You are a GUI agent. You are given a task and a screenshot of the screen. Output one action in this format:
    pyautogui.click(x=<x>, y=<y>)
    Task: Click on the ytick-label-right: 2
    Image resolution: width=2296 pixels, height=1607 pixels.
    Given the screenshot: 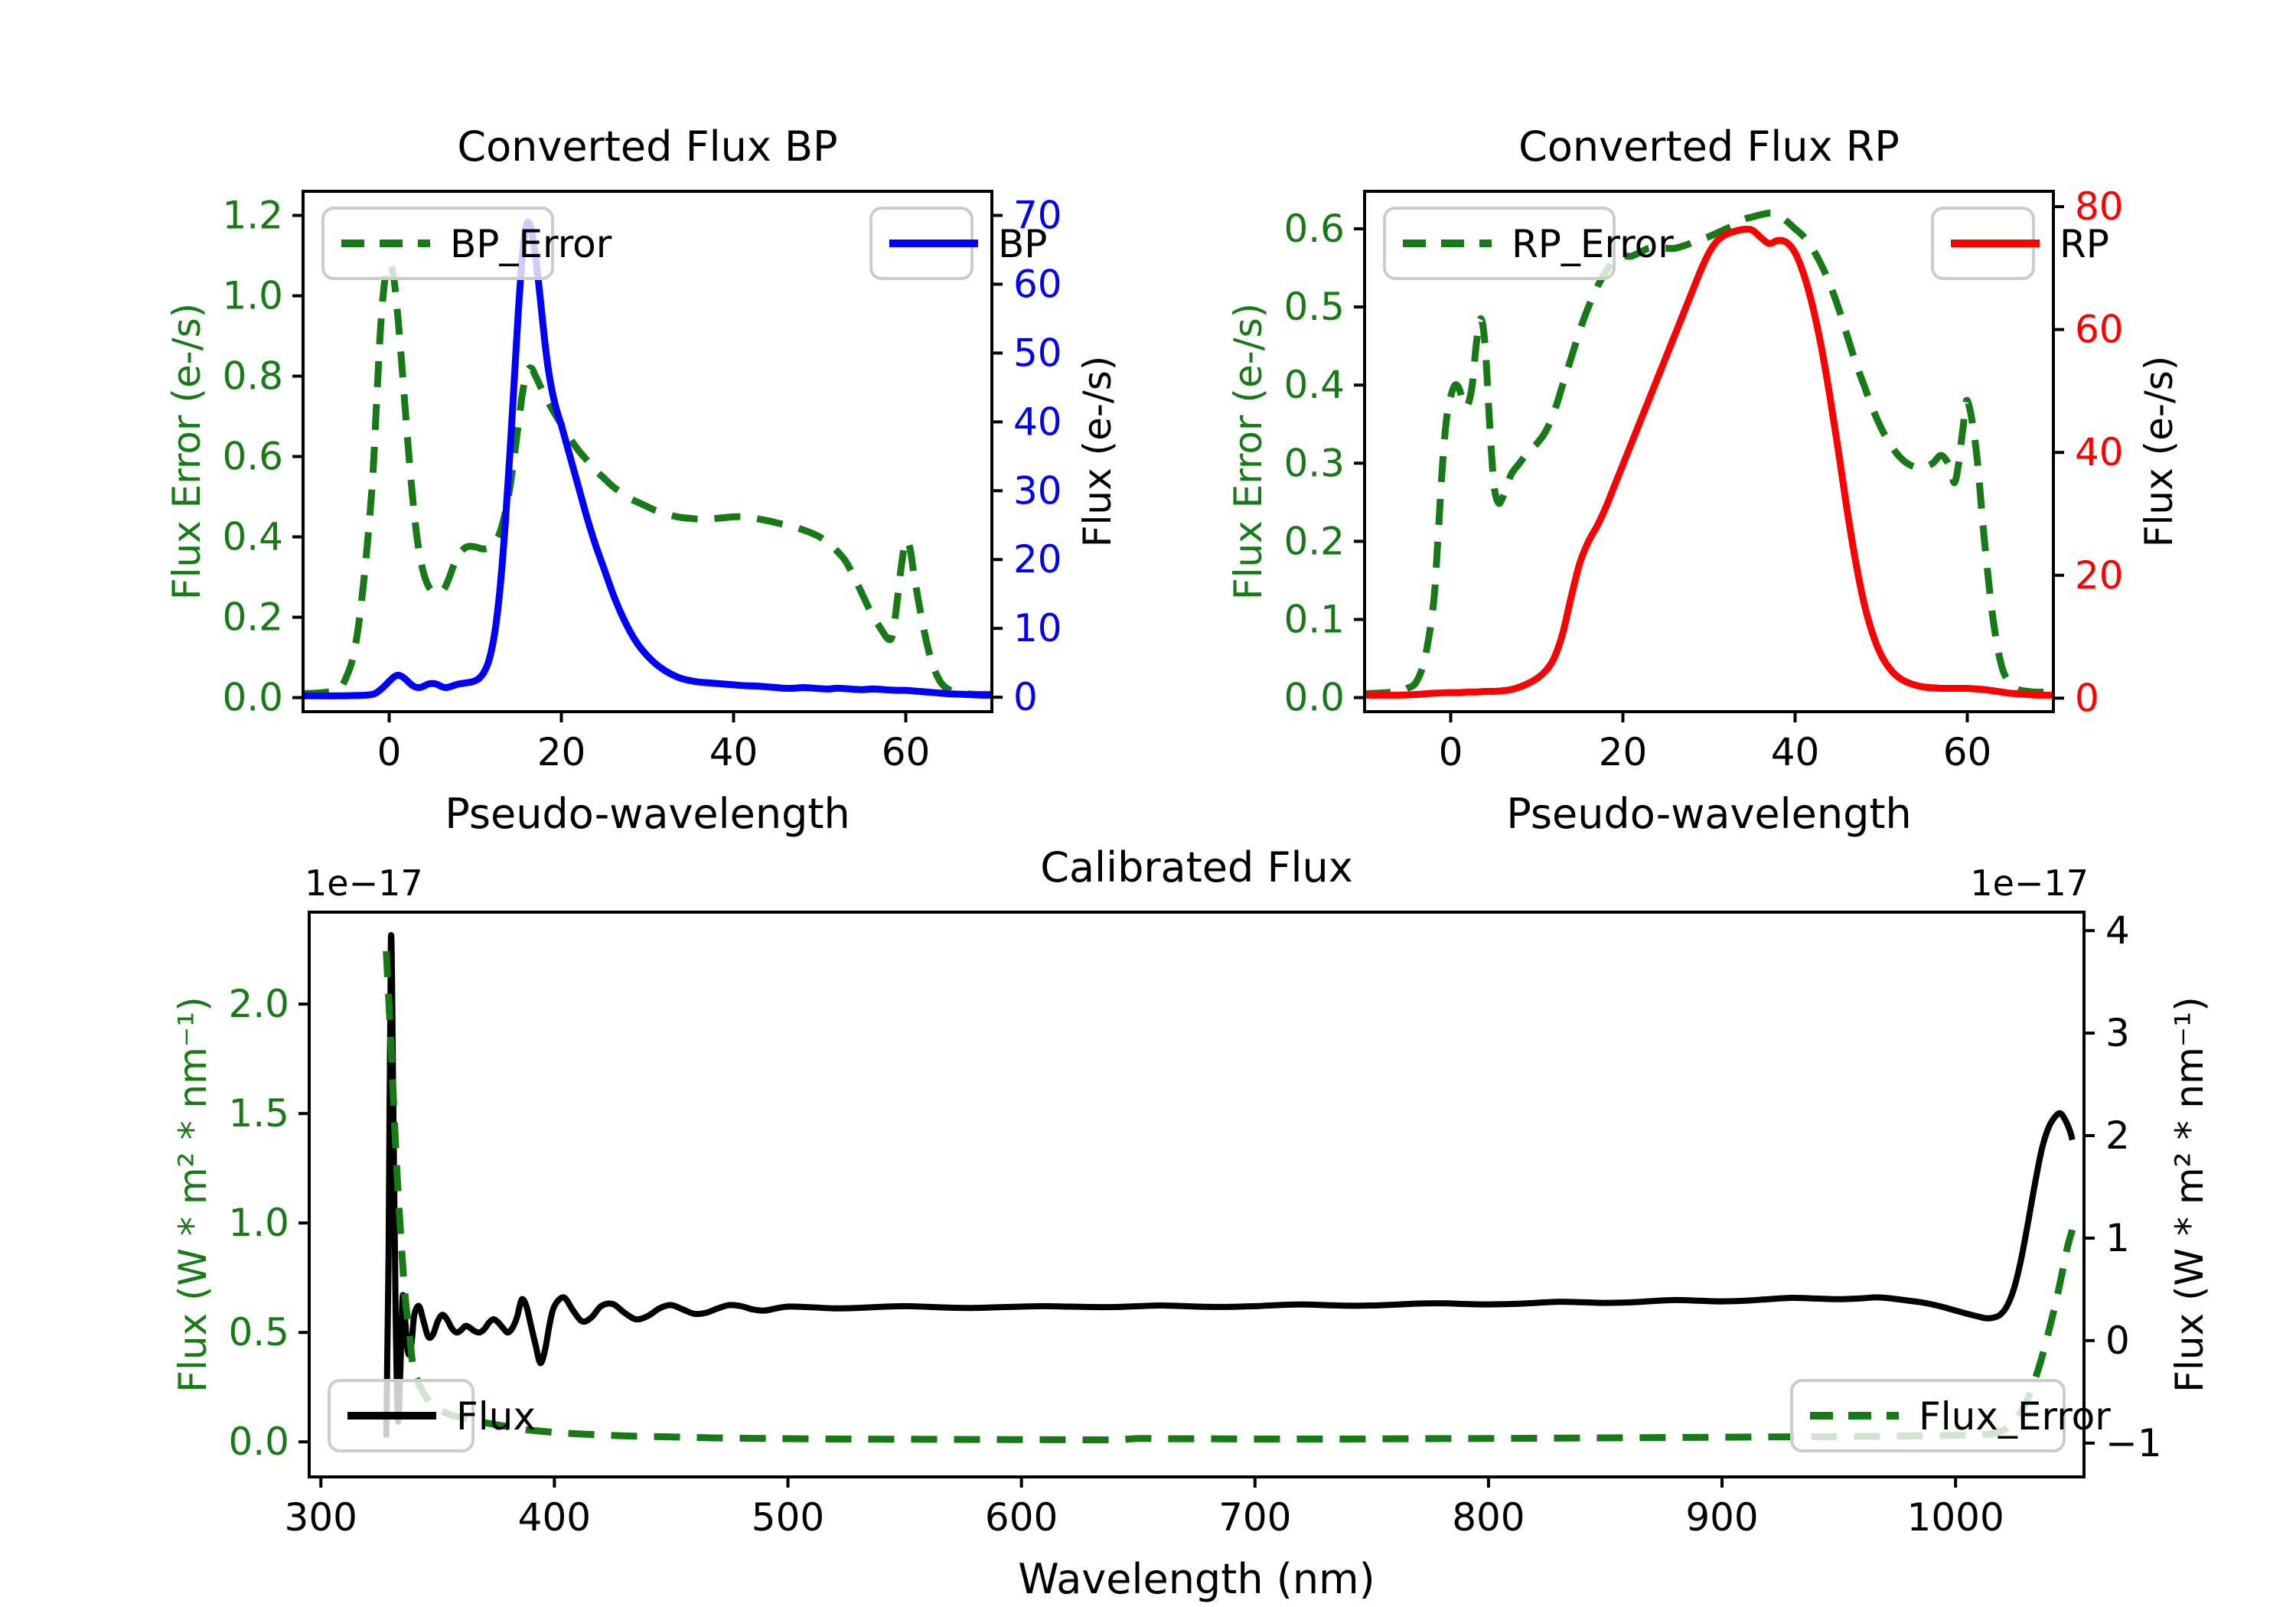 What is the action you would take?
    pyautogui.click(x=2117, y=1135)
    